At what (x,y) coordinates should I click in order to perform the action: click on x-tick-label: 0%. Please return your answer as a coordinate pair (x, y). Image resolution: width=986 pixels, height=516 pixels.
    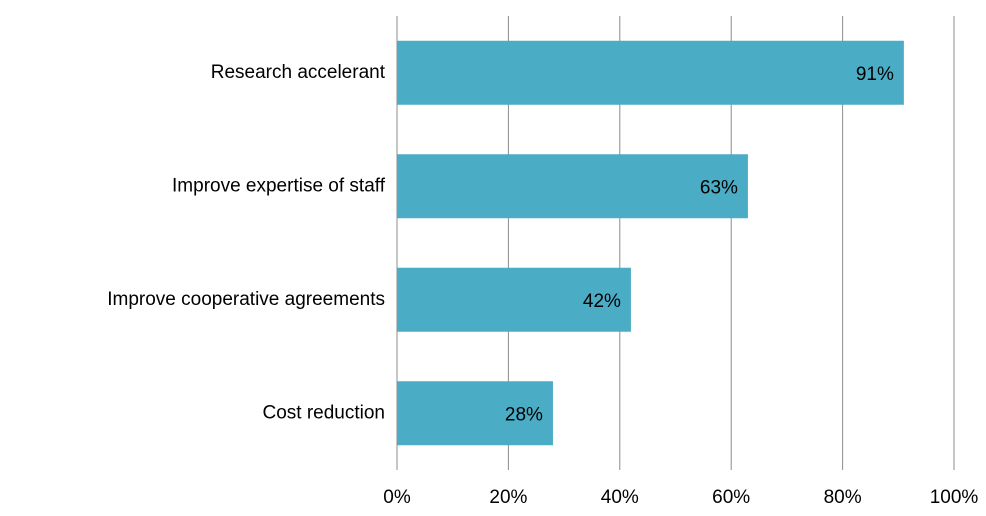
    Looking at the image, I should click on (397, 497).